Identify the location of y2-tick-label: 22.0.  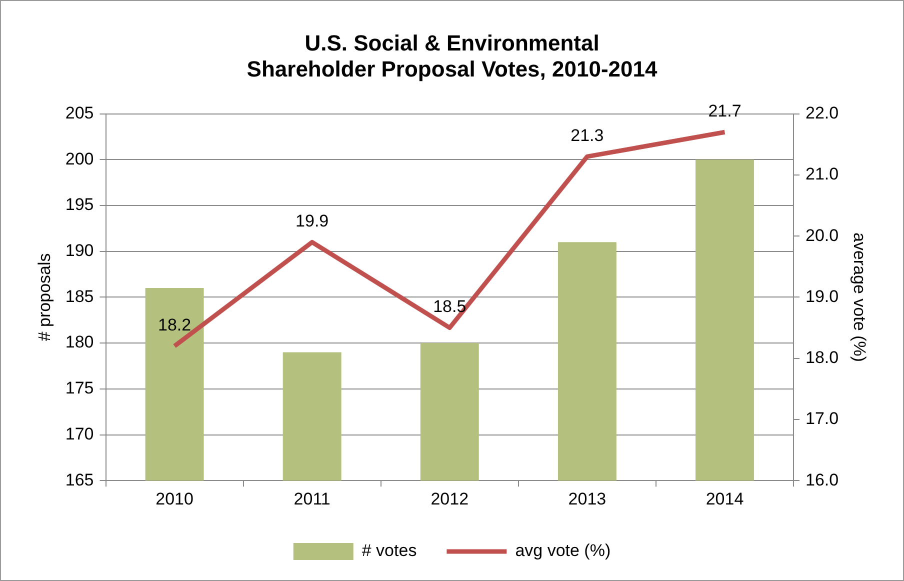
(822, 112).